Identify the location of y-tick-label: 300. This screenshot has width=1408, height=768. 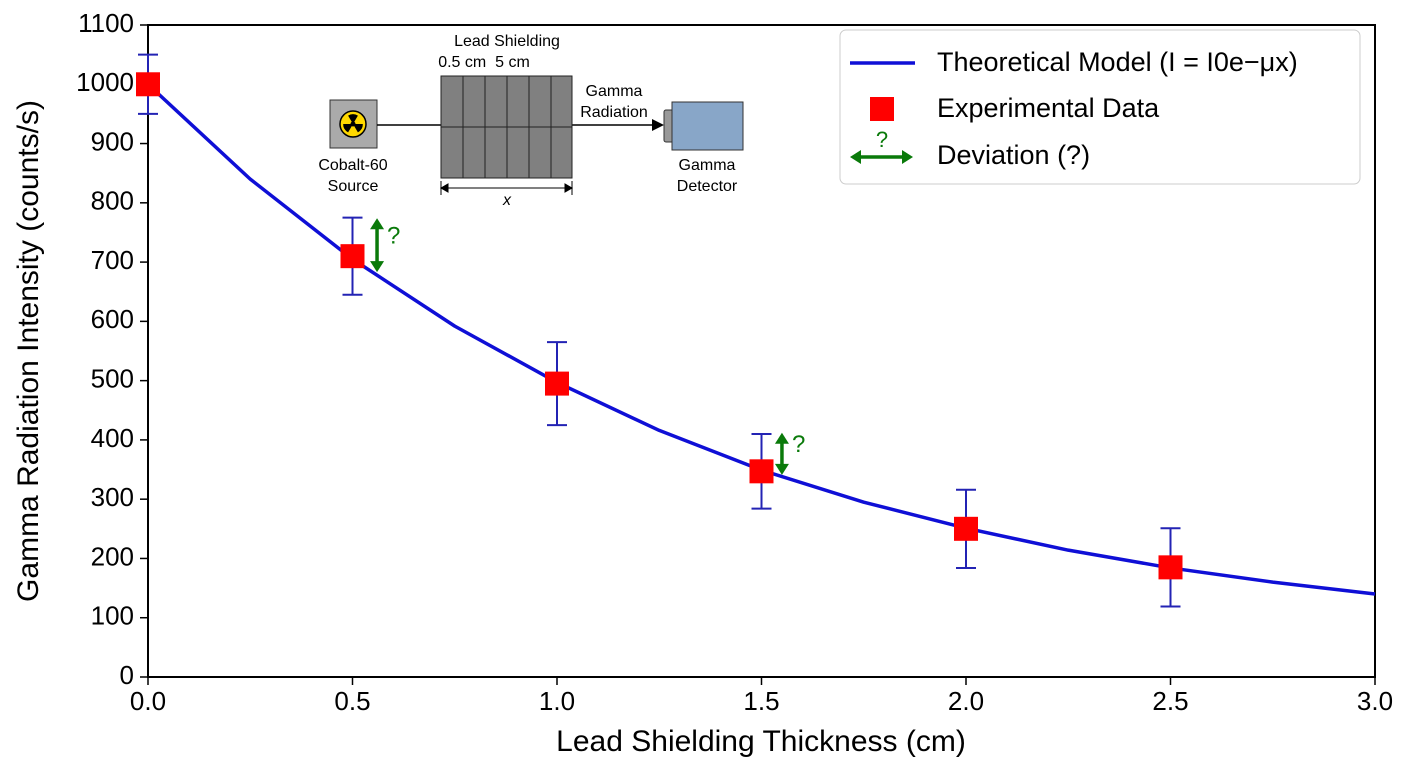
(112, 497).